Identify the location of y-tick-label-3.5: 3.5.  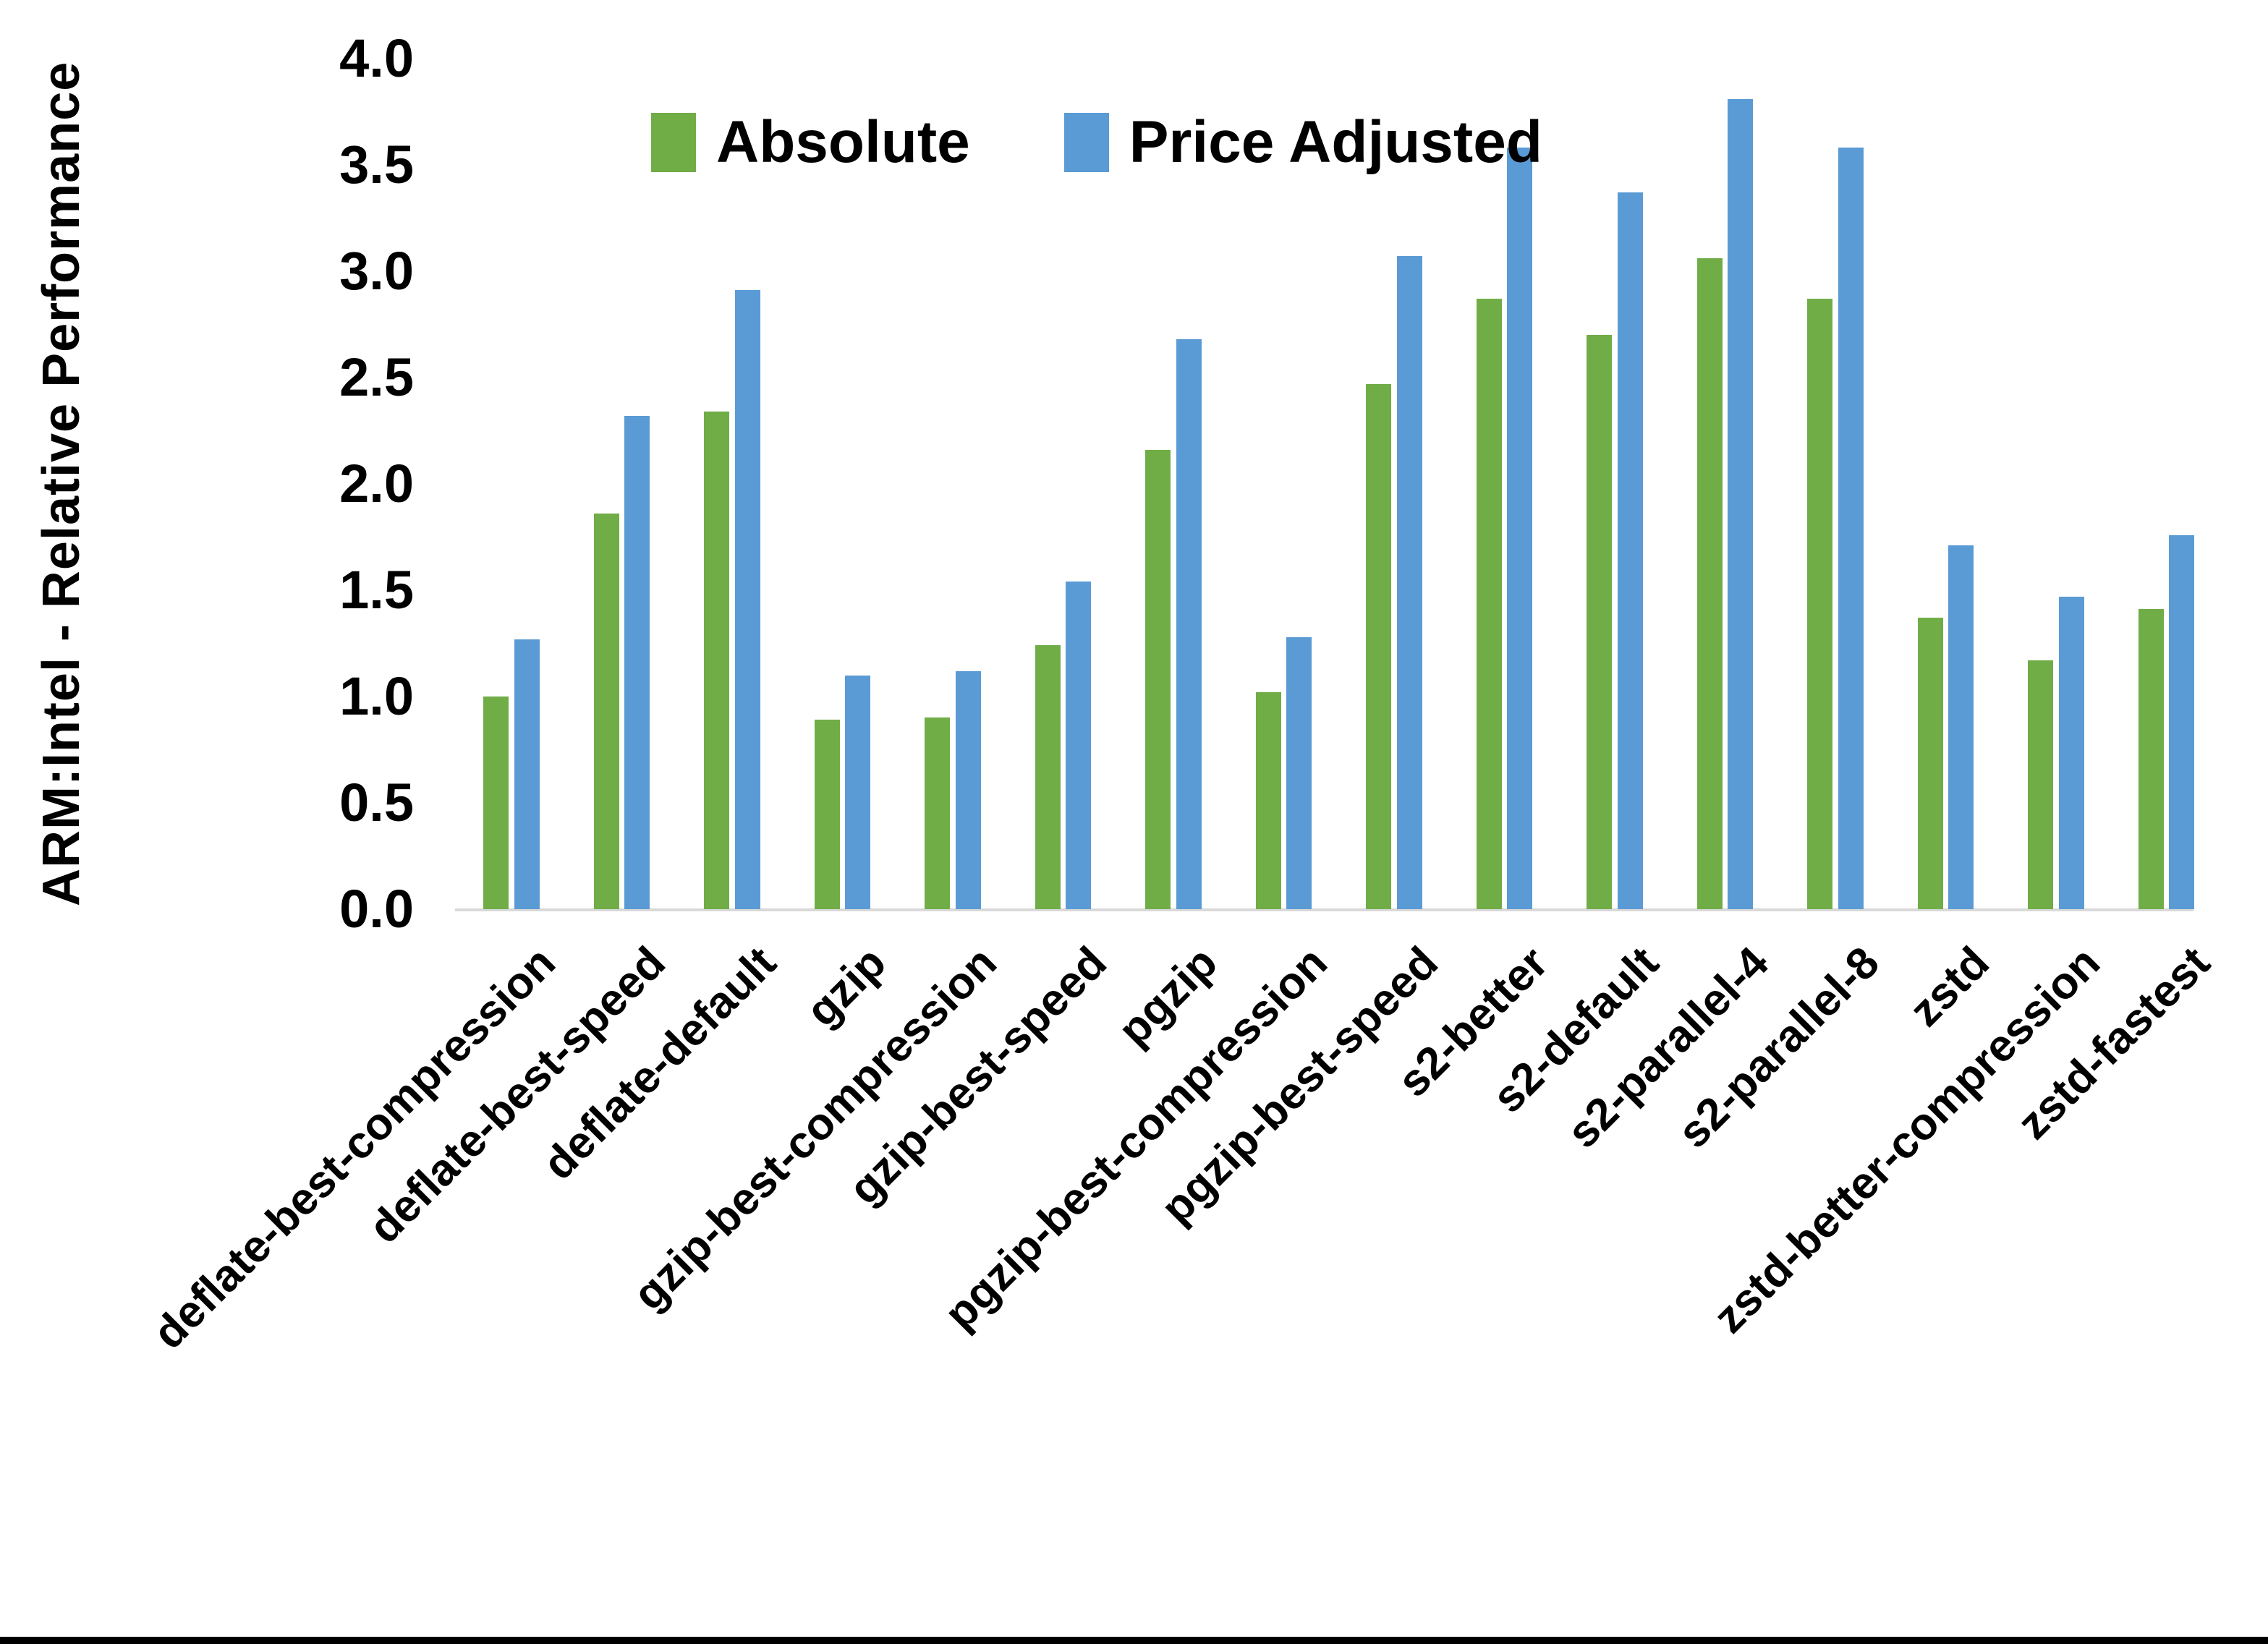
(376, 165).